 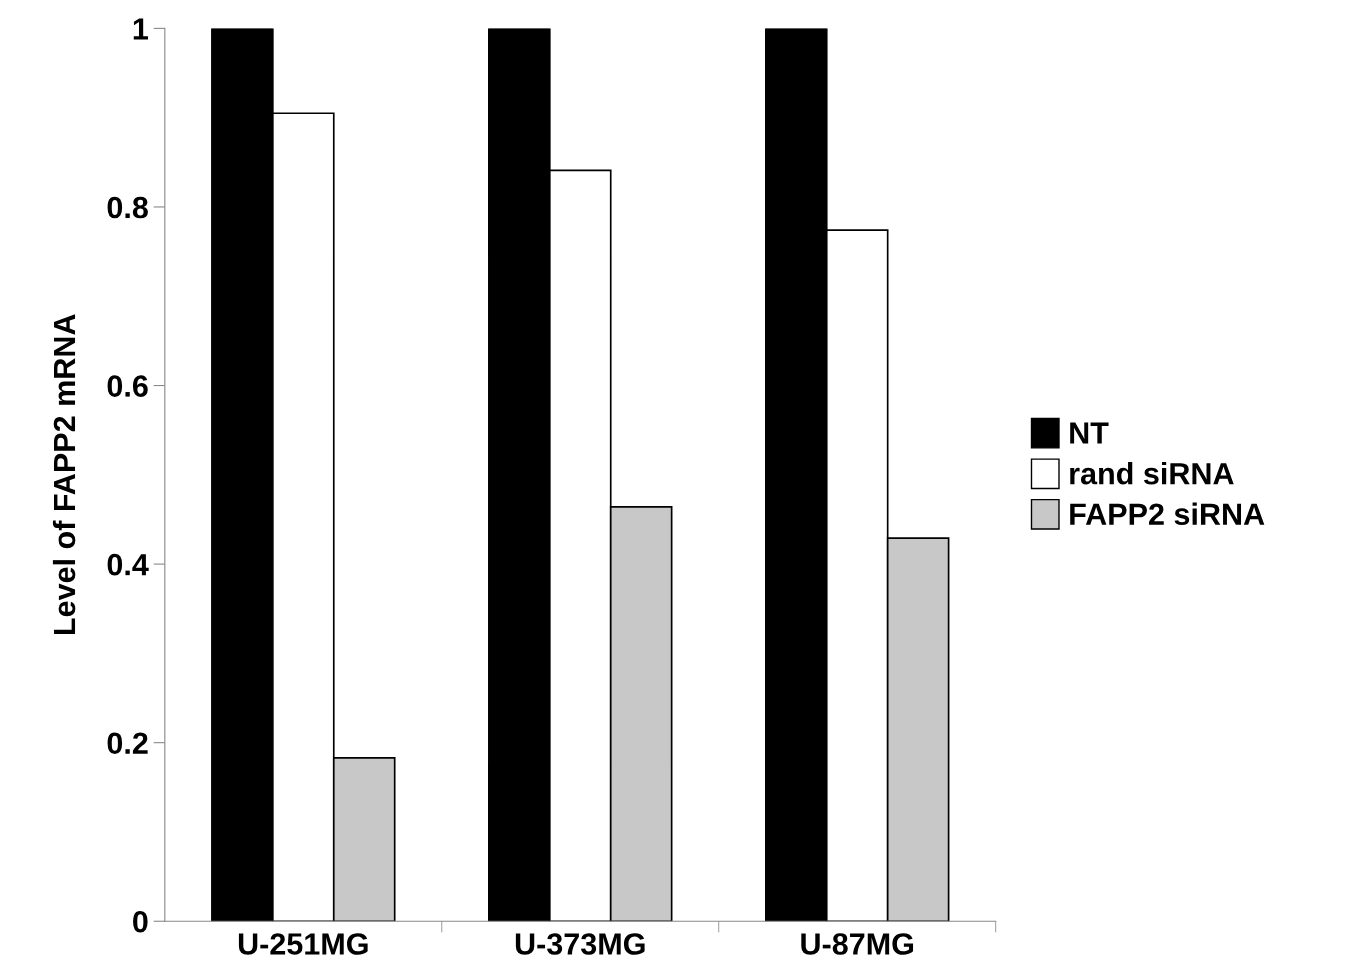 What do you see at coordinates (64, 474) in the screenshot?
I see `y-axis-title: Level of FAPP2 mRNA` at bounding box center [64, 474].